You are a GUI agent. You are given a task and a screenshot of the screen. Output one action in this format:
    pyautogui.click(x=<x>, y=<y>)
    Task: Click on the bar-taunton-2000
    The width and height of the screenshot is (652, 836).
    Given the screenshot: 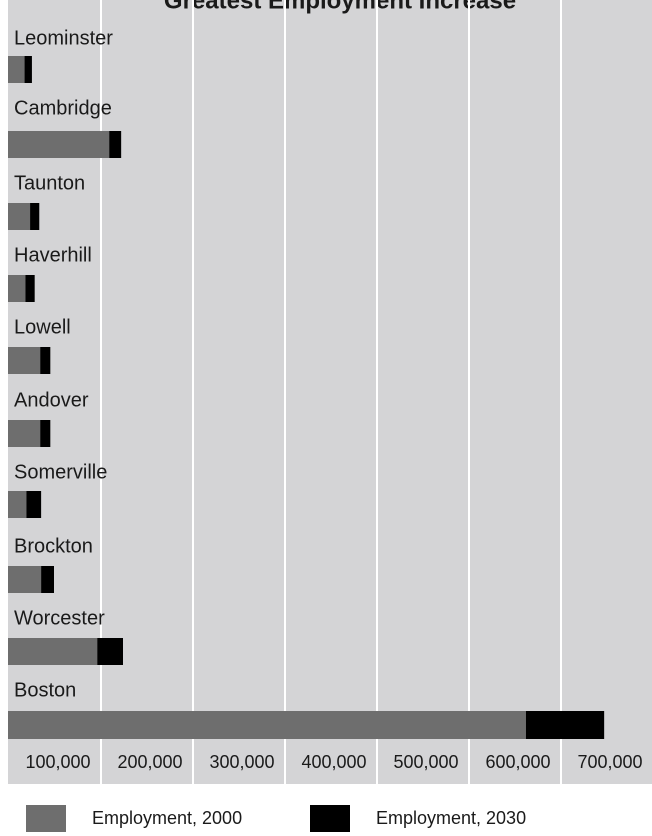 What is the action you would take?
    pyautogui.click(x=19, y=216)
    